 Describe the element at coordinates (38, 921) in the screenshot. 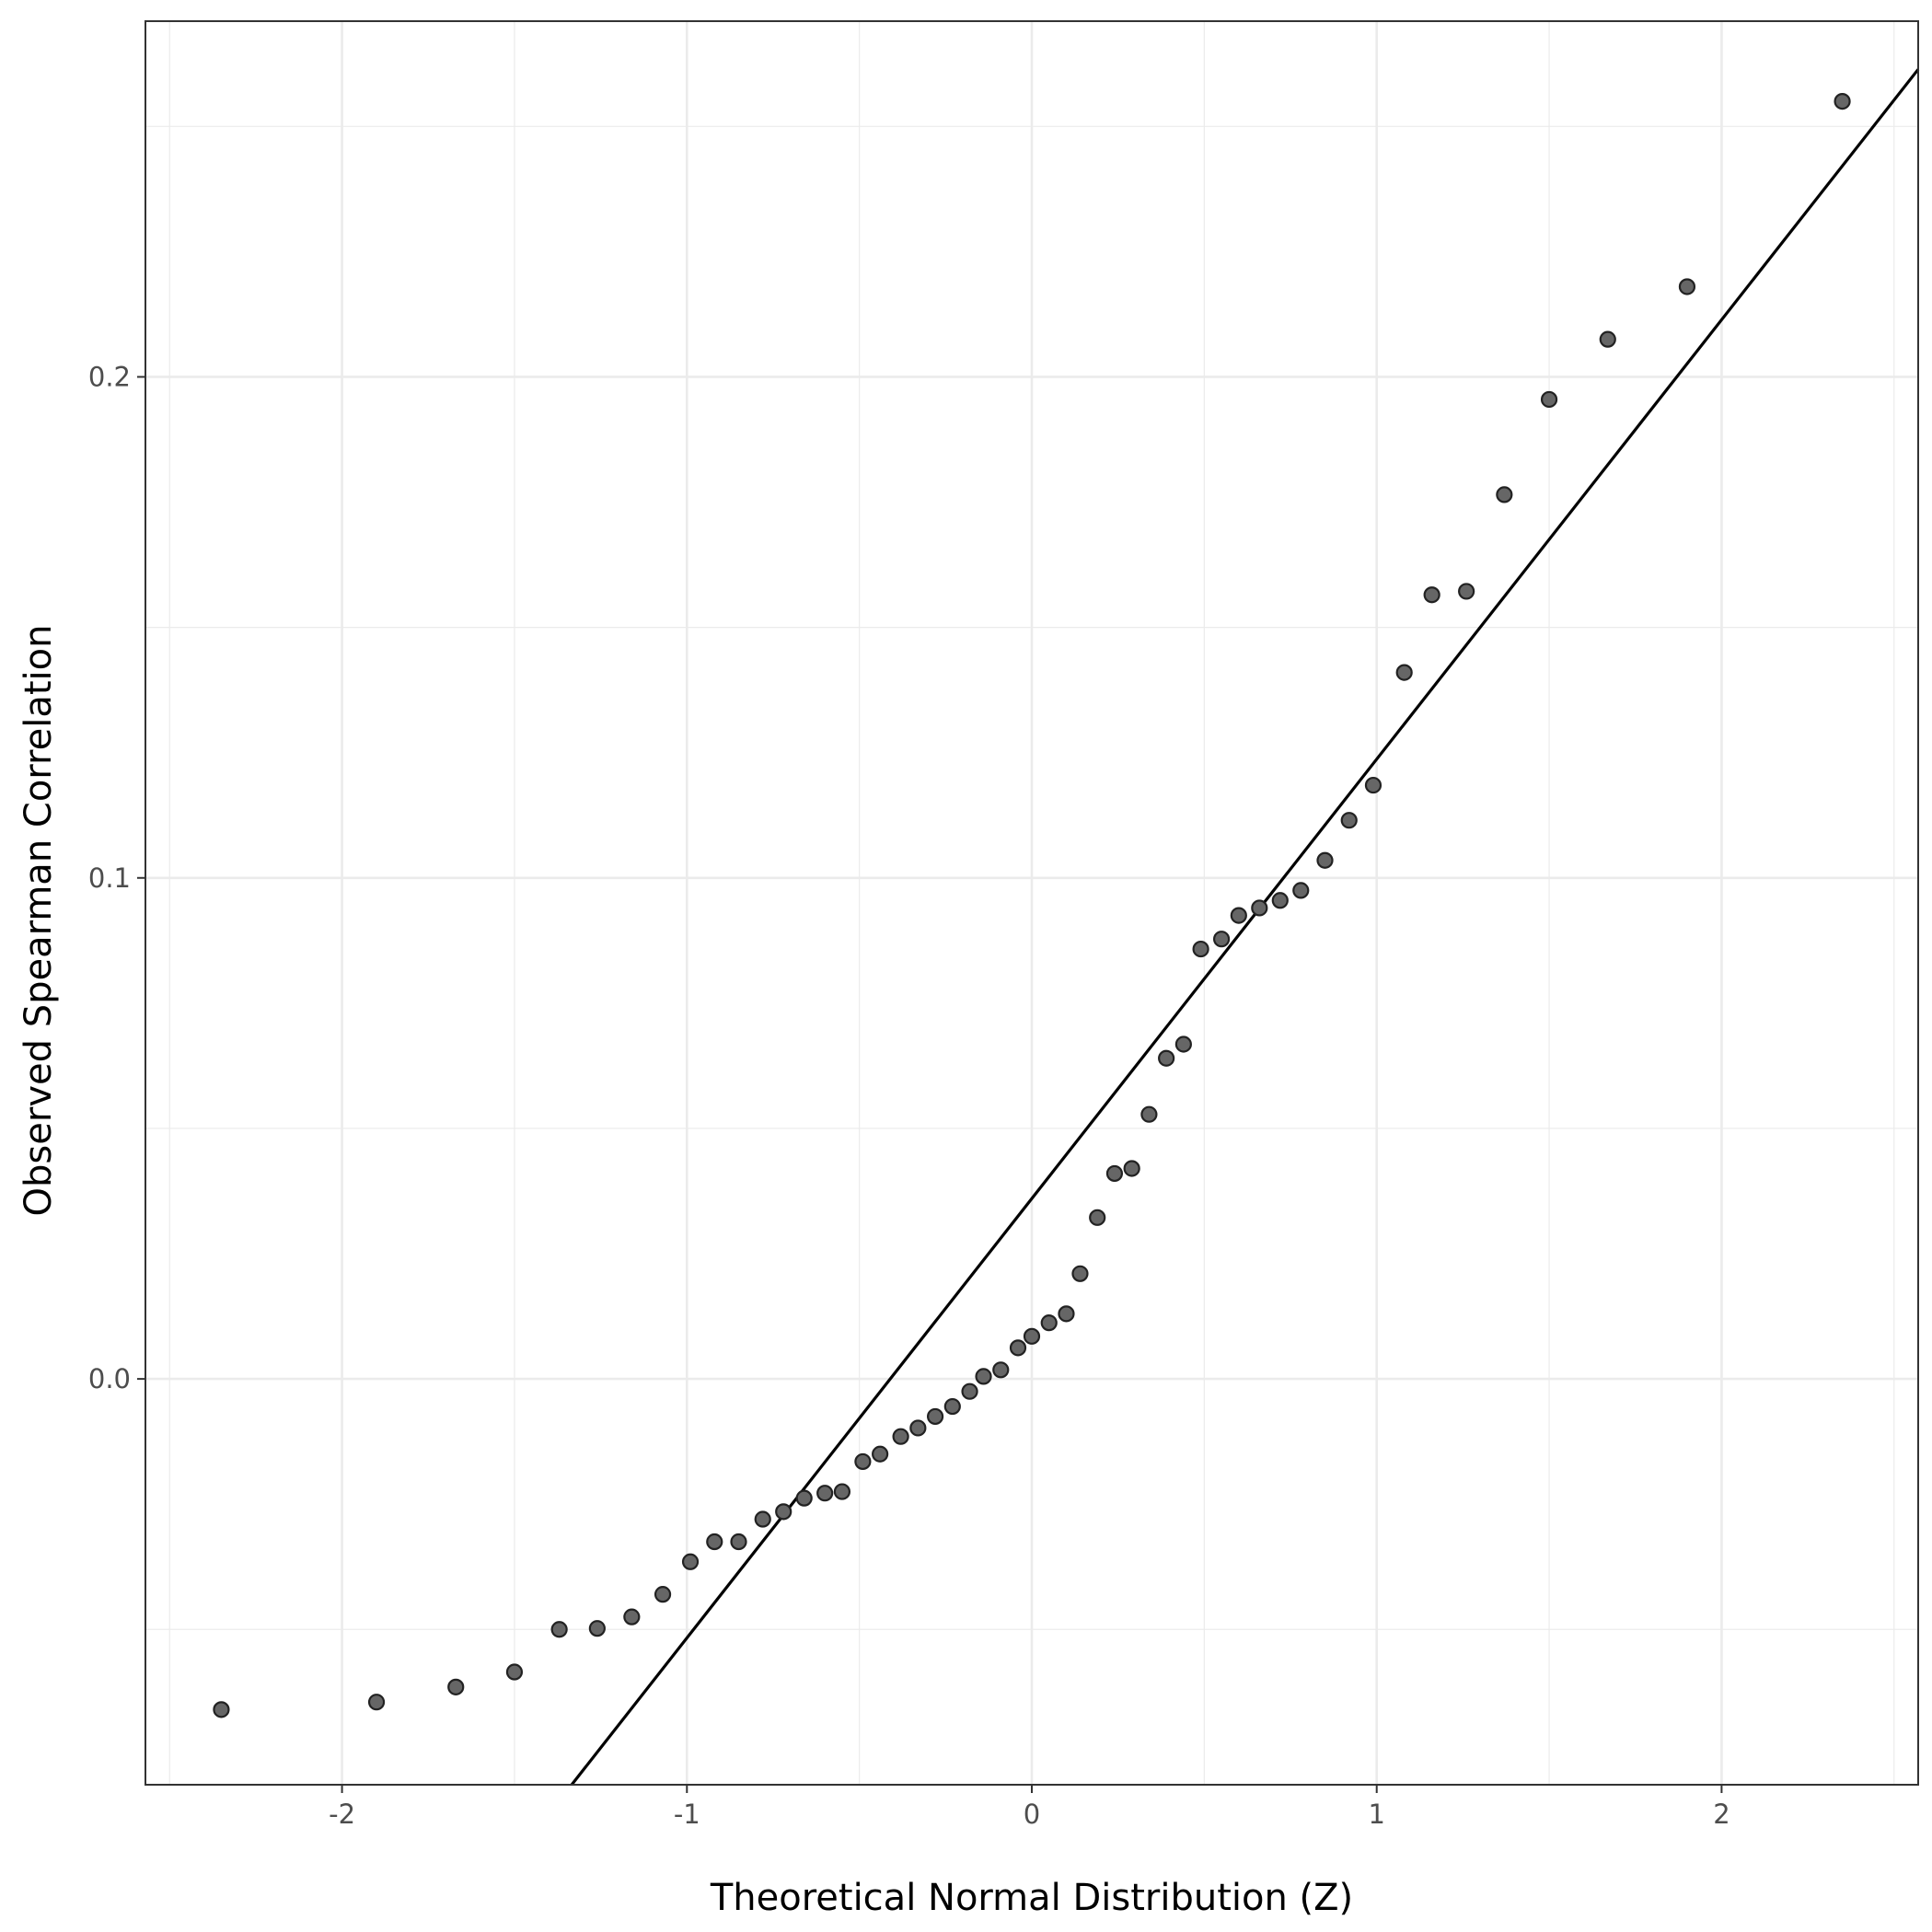

I see `y-axis-title: Observed Spearman Correlation` at that location.